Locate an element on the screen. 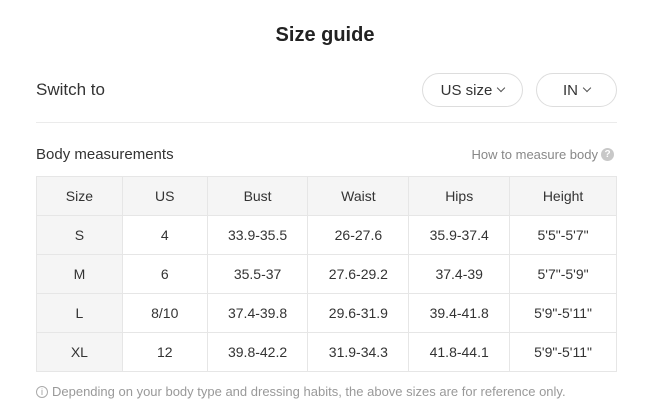  table-cell: M is located at coordinates (79, 274).